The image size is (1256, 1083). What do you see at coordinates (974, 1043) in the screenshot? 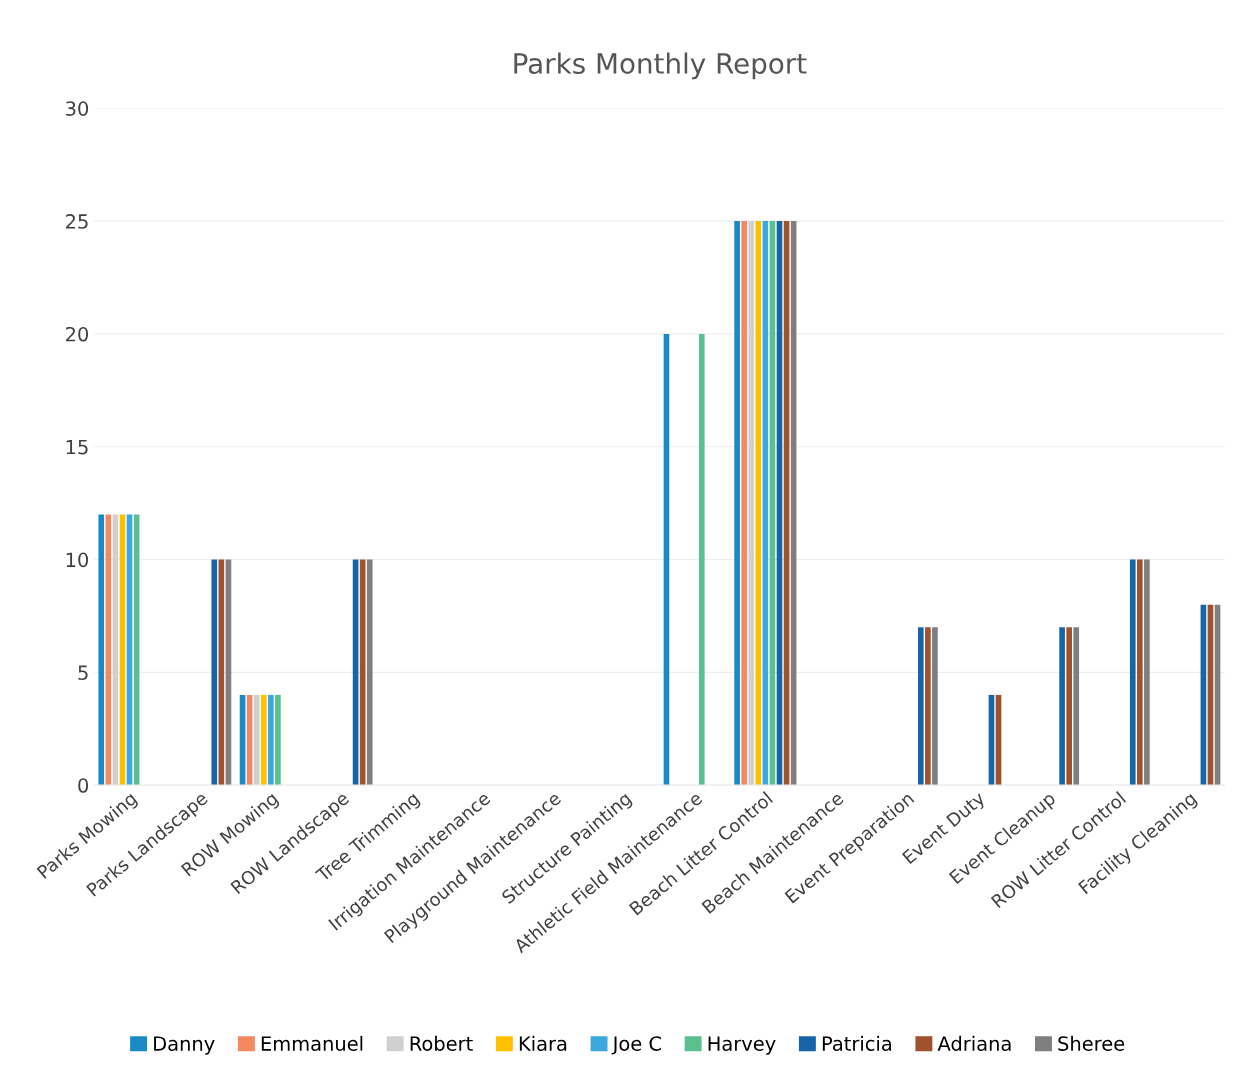
I see `legend-label: Adriana` at bounding box center [974, 1043].